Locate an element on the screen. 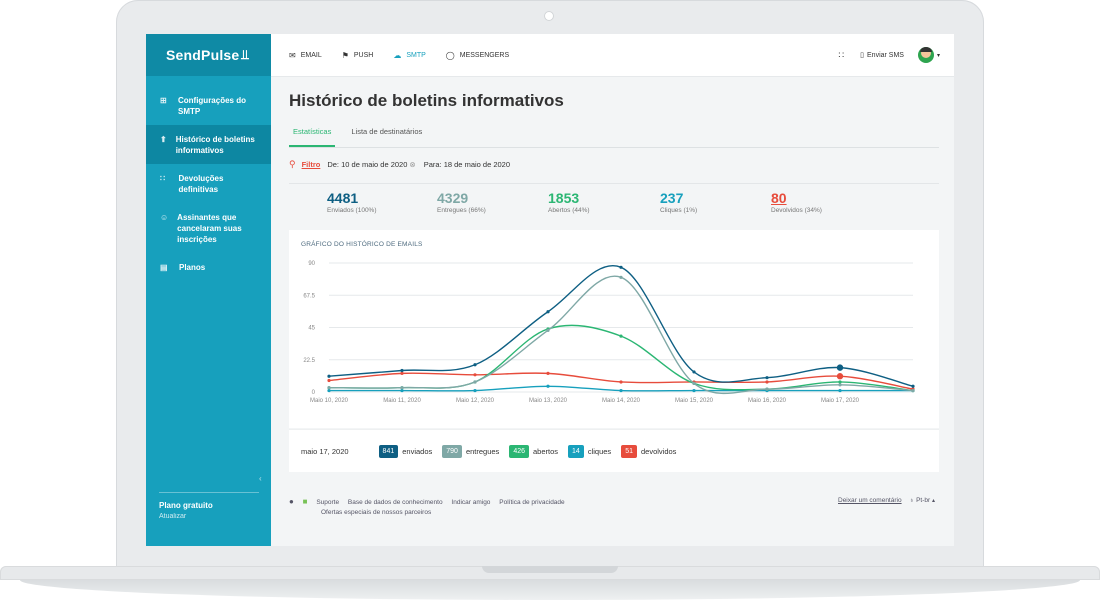  chevron-down-icon: ▾ is located at coordinates (938, 55).